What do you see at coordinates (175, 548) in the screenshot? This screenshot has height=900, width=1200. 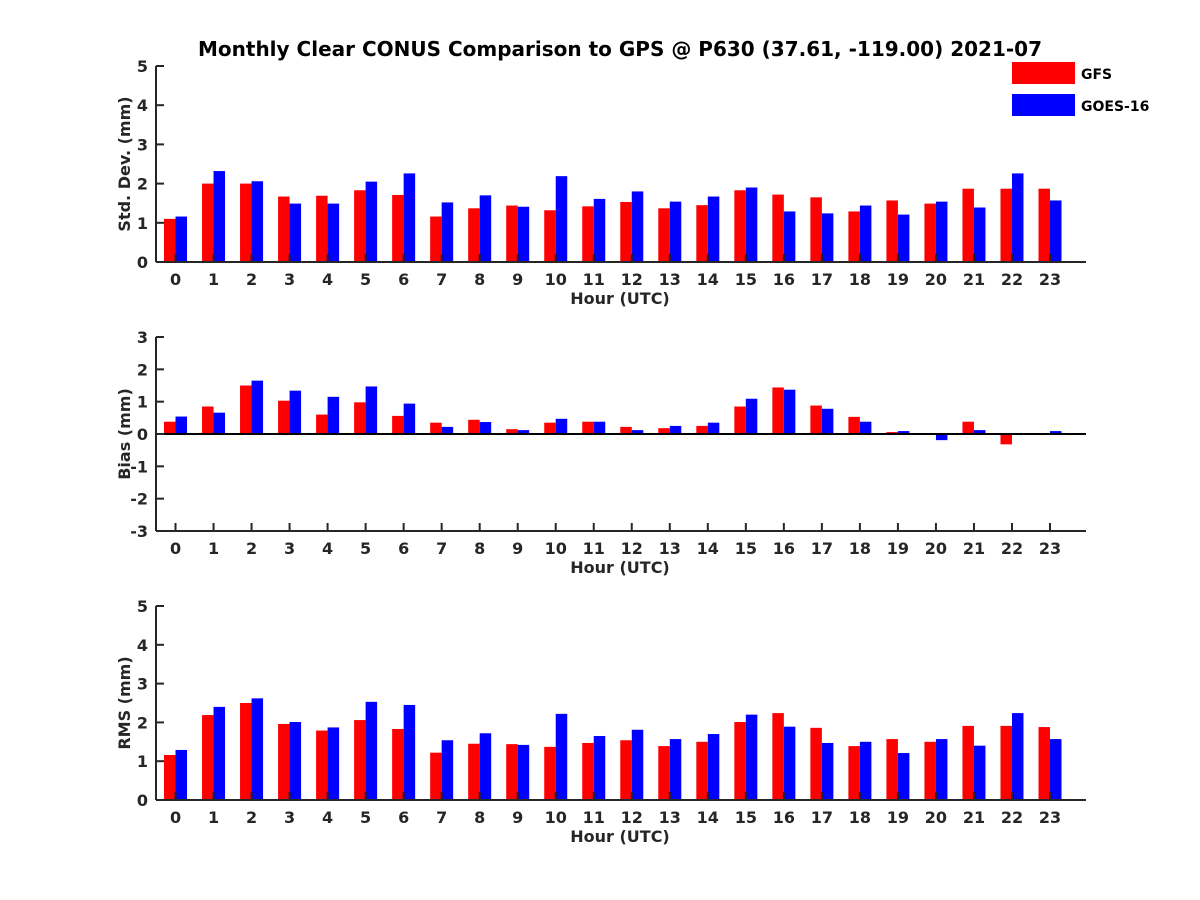 I see `bias-x-tick-label: 0` at bounding box center [175, 548].